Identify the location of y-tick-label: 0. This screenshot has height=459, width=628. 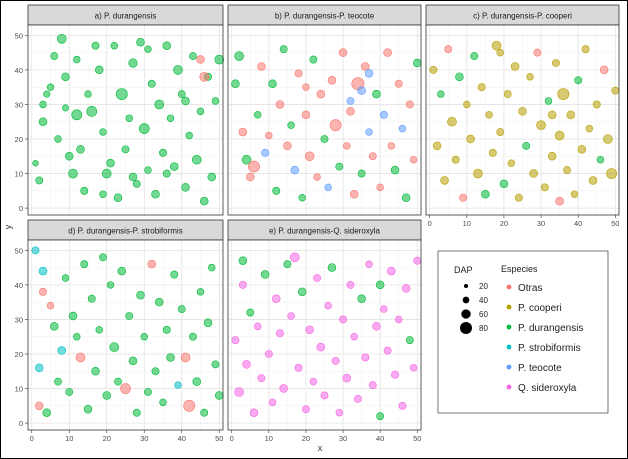
(21, 423).